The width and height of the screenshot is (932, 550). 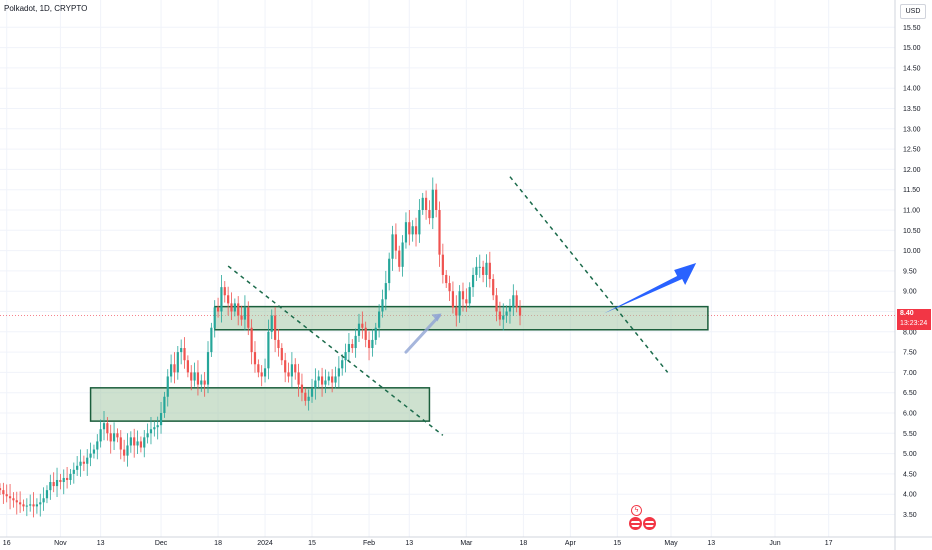 What do you see at coordinates (161, 543) in the screenshot?
I see `time-tick-label: Dec` at bounding box center [161, 543].